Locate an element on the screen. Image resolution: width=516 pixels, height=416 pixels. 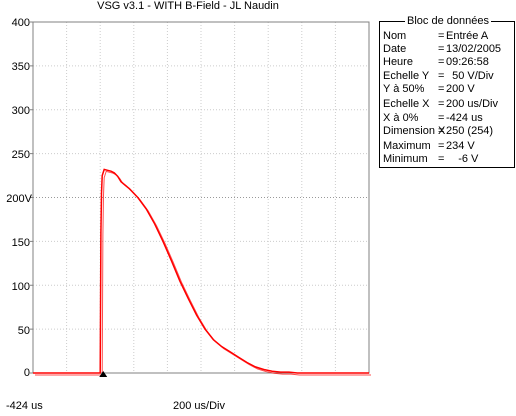
data-row-value: 09:26:58 is located at coordinates (467, 62).